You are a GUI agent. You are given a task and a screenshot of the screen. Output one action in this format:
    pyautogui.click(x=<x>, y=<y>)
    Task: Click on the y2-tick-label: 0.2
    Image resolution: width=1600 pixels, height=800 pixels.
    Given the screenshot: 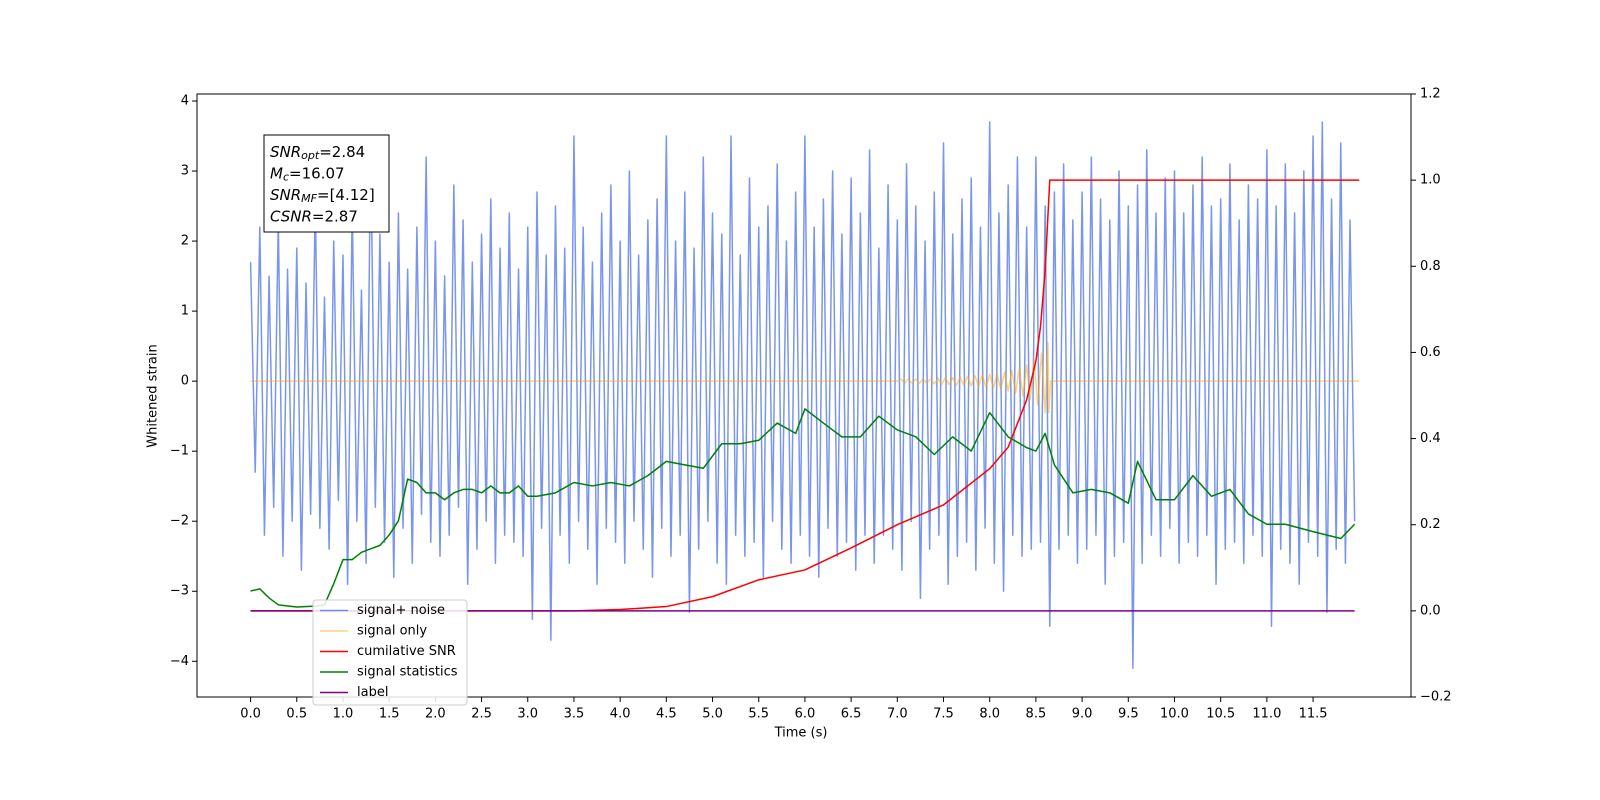 What is the action you would take?
    pyautogui.click(x=1430, y=524)
    